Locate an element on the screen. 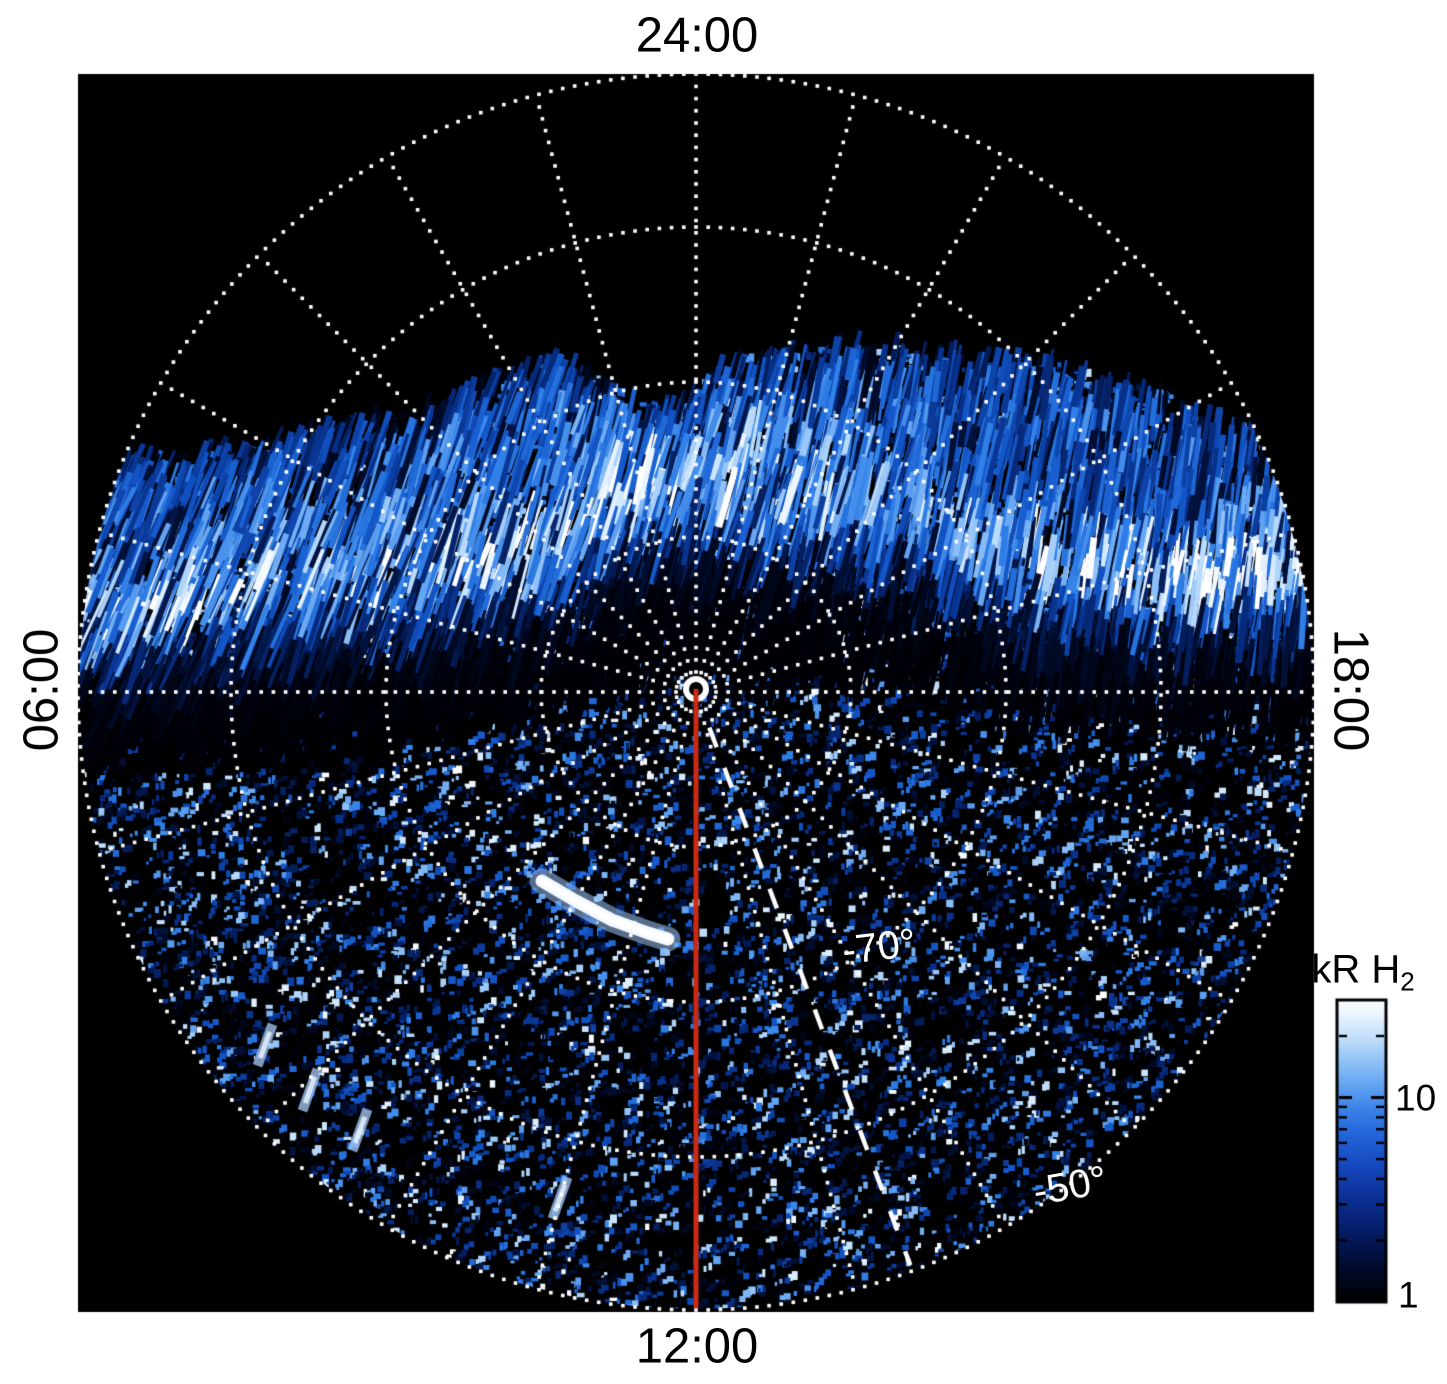 The height and width of the screenshot is (1384, 1447). colorbar-title: kR H2 is located at coordinates (1362, 972).